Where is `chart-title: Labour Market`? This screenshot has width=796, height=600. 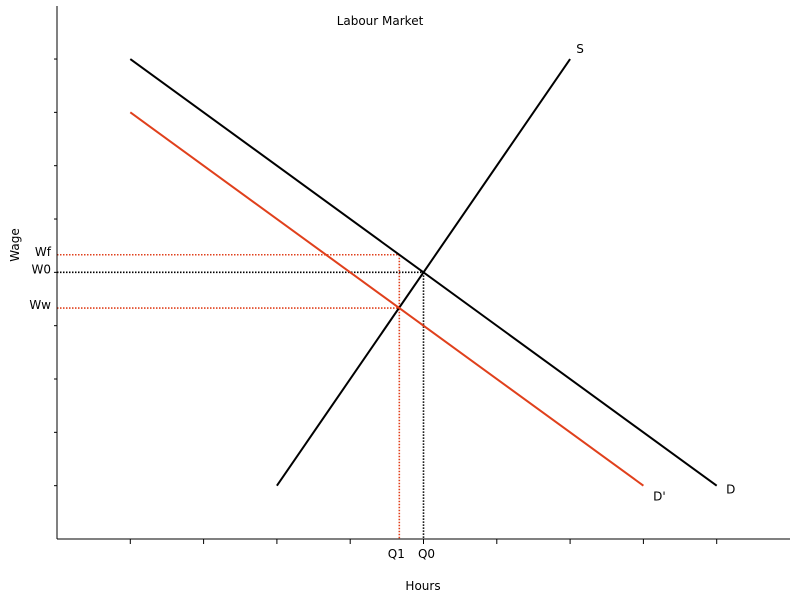 chart-title: Labour Market is located at coordinates (380, 21).